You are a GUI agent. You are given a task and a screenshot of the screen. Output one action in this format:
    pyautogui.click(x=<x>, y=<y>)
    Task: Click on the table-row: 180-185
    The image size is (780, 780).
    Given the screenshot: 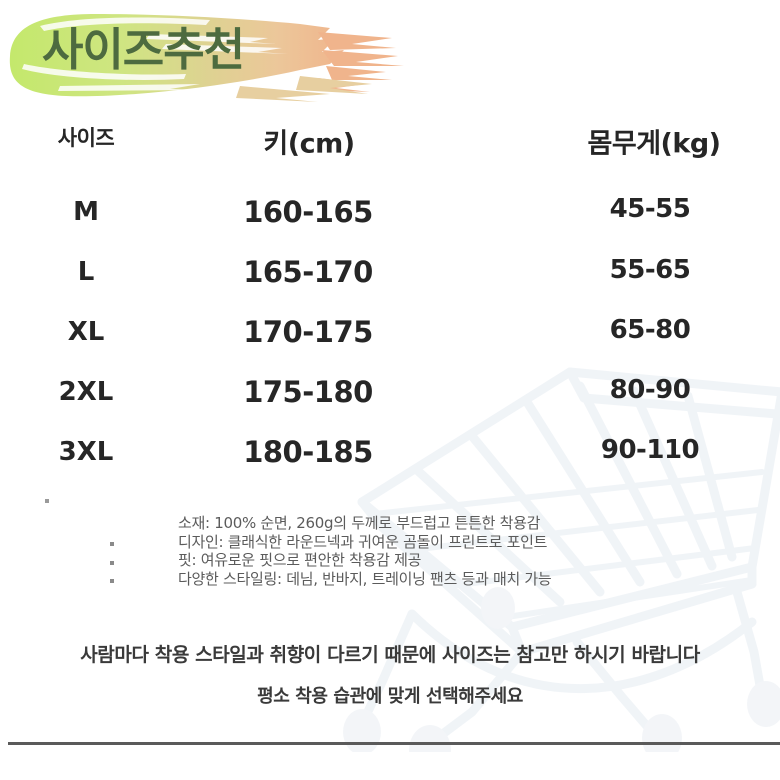 What is the action you would take?
    pyautogui.click(x=308, y=452)
    